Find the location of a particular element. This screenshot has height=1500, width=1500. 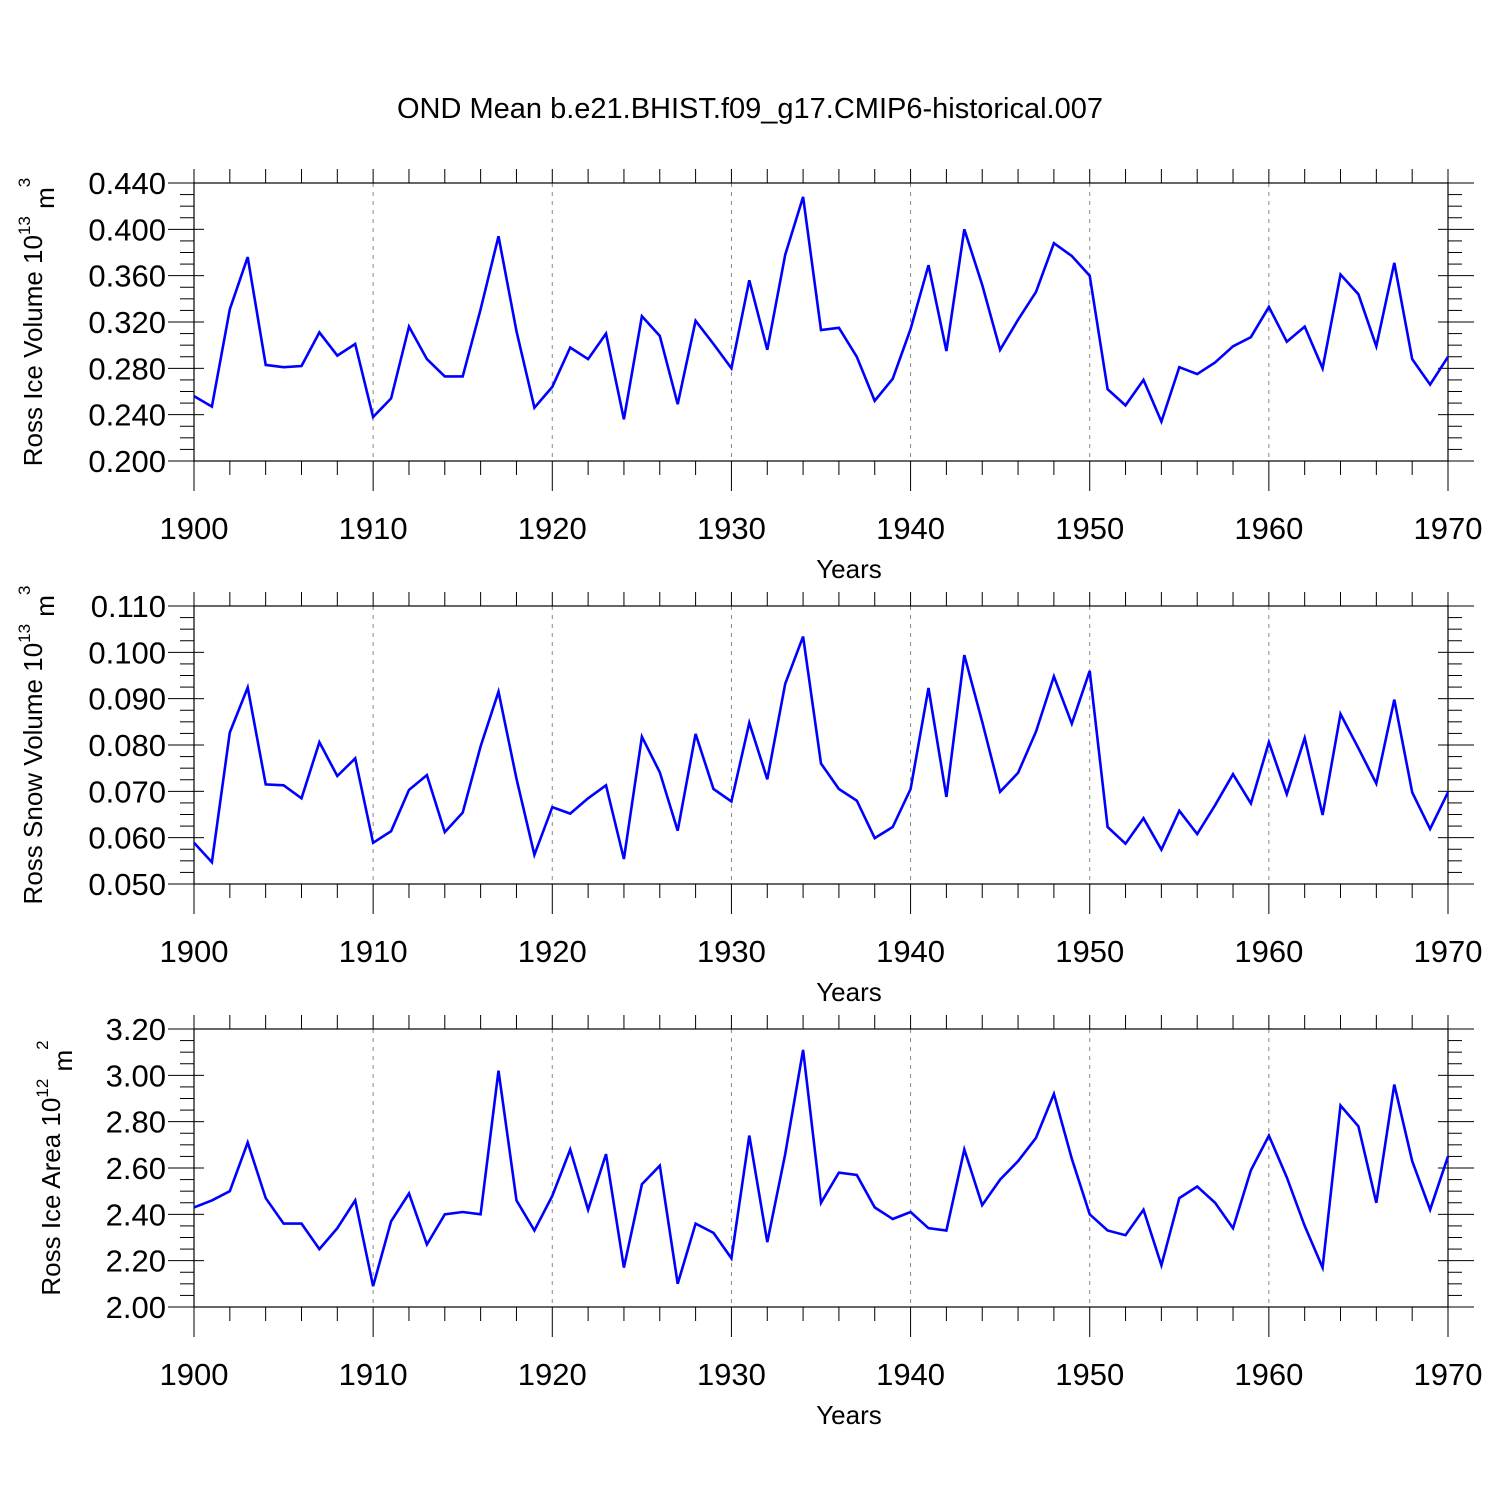

y-tick-label: 0.050 is located at coordinates (127, 884).